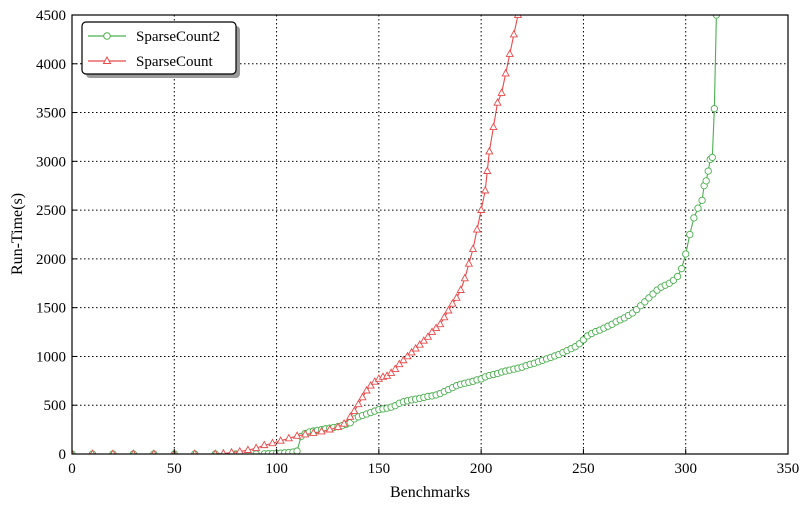 This screenshot has height=514, width=810. Describe the element at coordinates (174, 62) in the screenshot. I see `legend-label-sparsecount: SparseCount` at that location.